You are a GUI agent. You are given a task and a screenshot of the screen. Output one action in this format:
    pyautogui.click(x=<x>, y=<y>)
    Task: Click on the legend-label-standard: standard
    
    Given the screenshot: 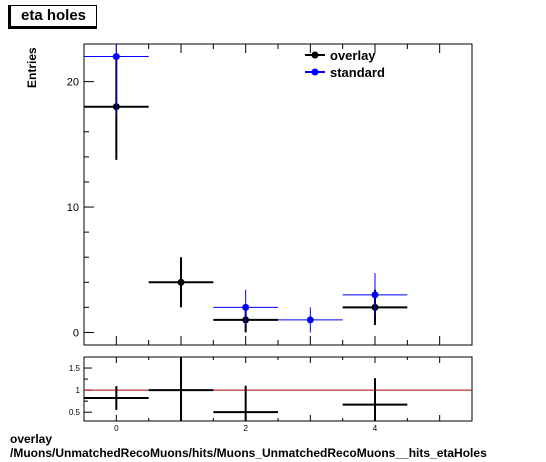 What is the action you would take?
    pyautogui.click(x=357, y=72)
    